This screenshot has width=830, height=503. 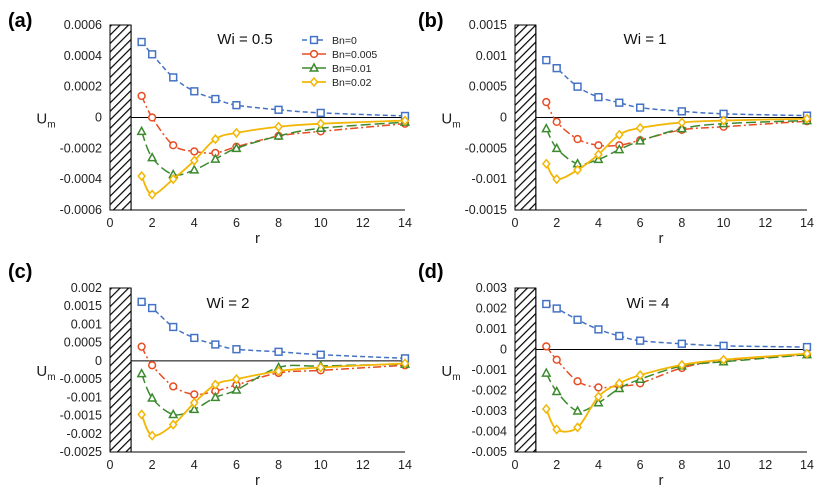 What do you see at coordinates (228, 303) in the screenshot?
I see `wi-label: Wi = 2` at bounding box center [228, 303].